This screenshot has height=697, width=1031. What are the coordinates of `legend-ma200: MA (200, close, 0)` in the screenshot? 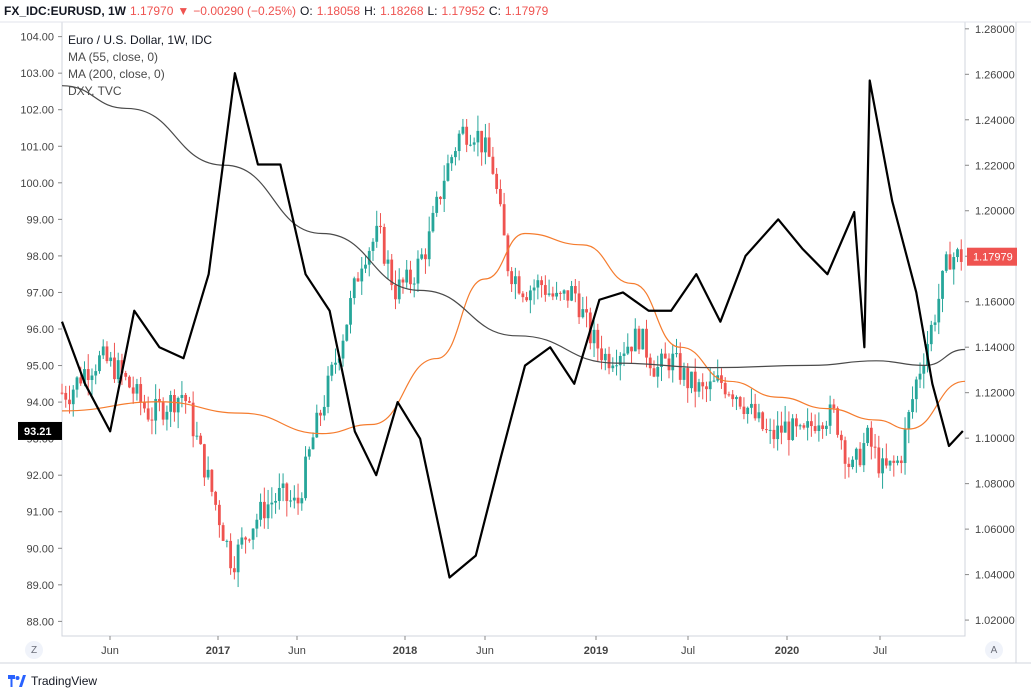 It's located at (116, 74).